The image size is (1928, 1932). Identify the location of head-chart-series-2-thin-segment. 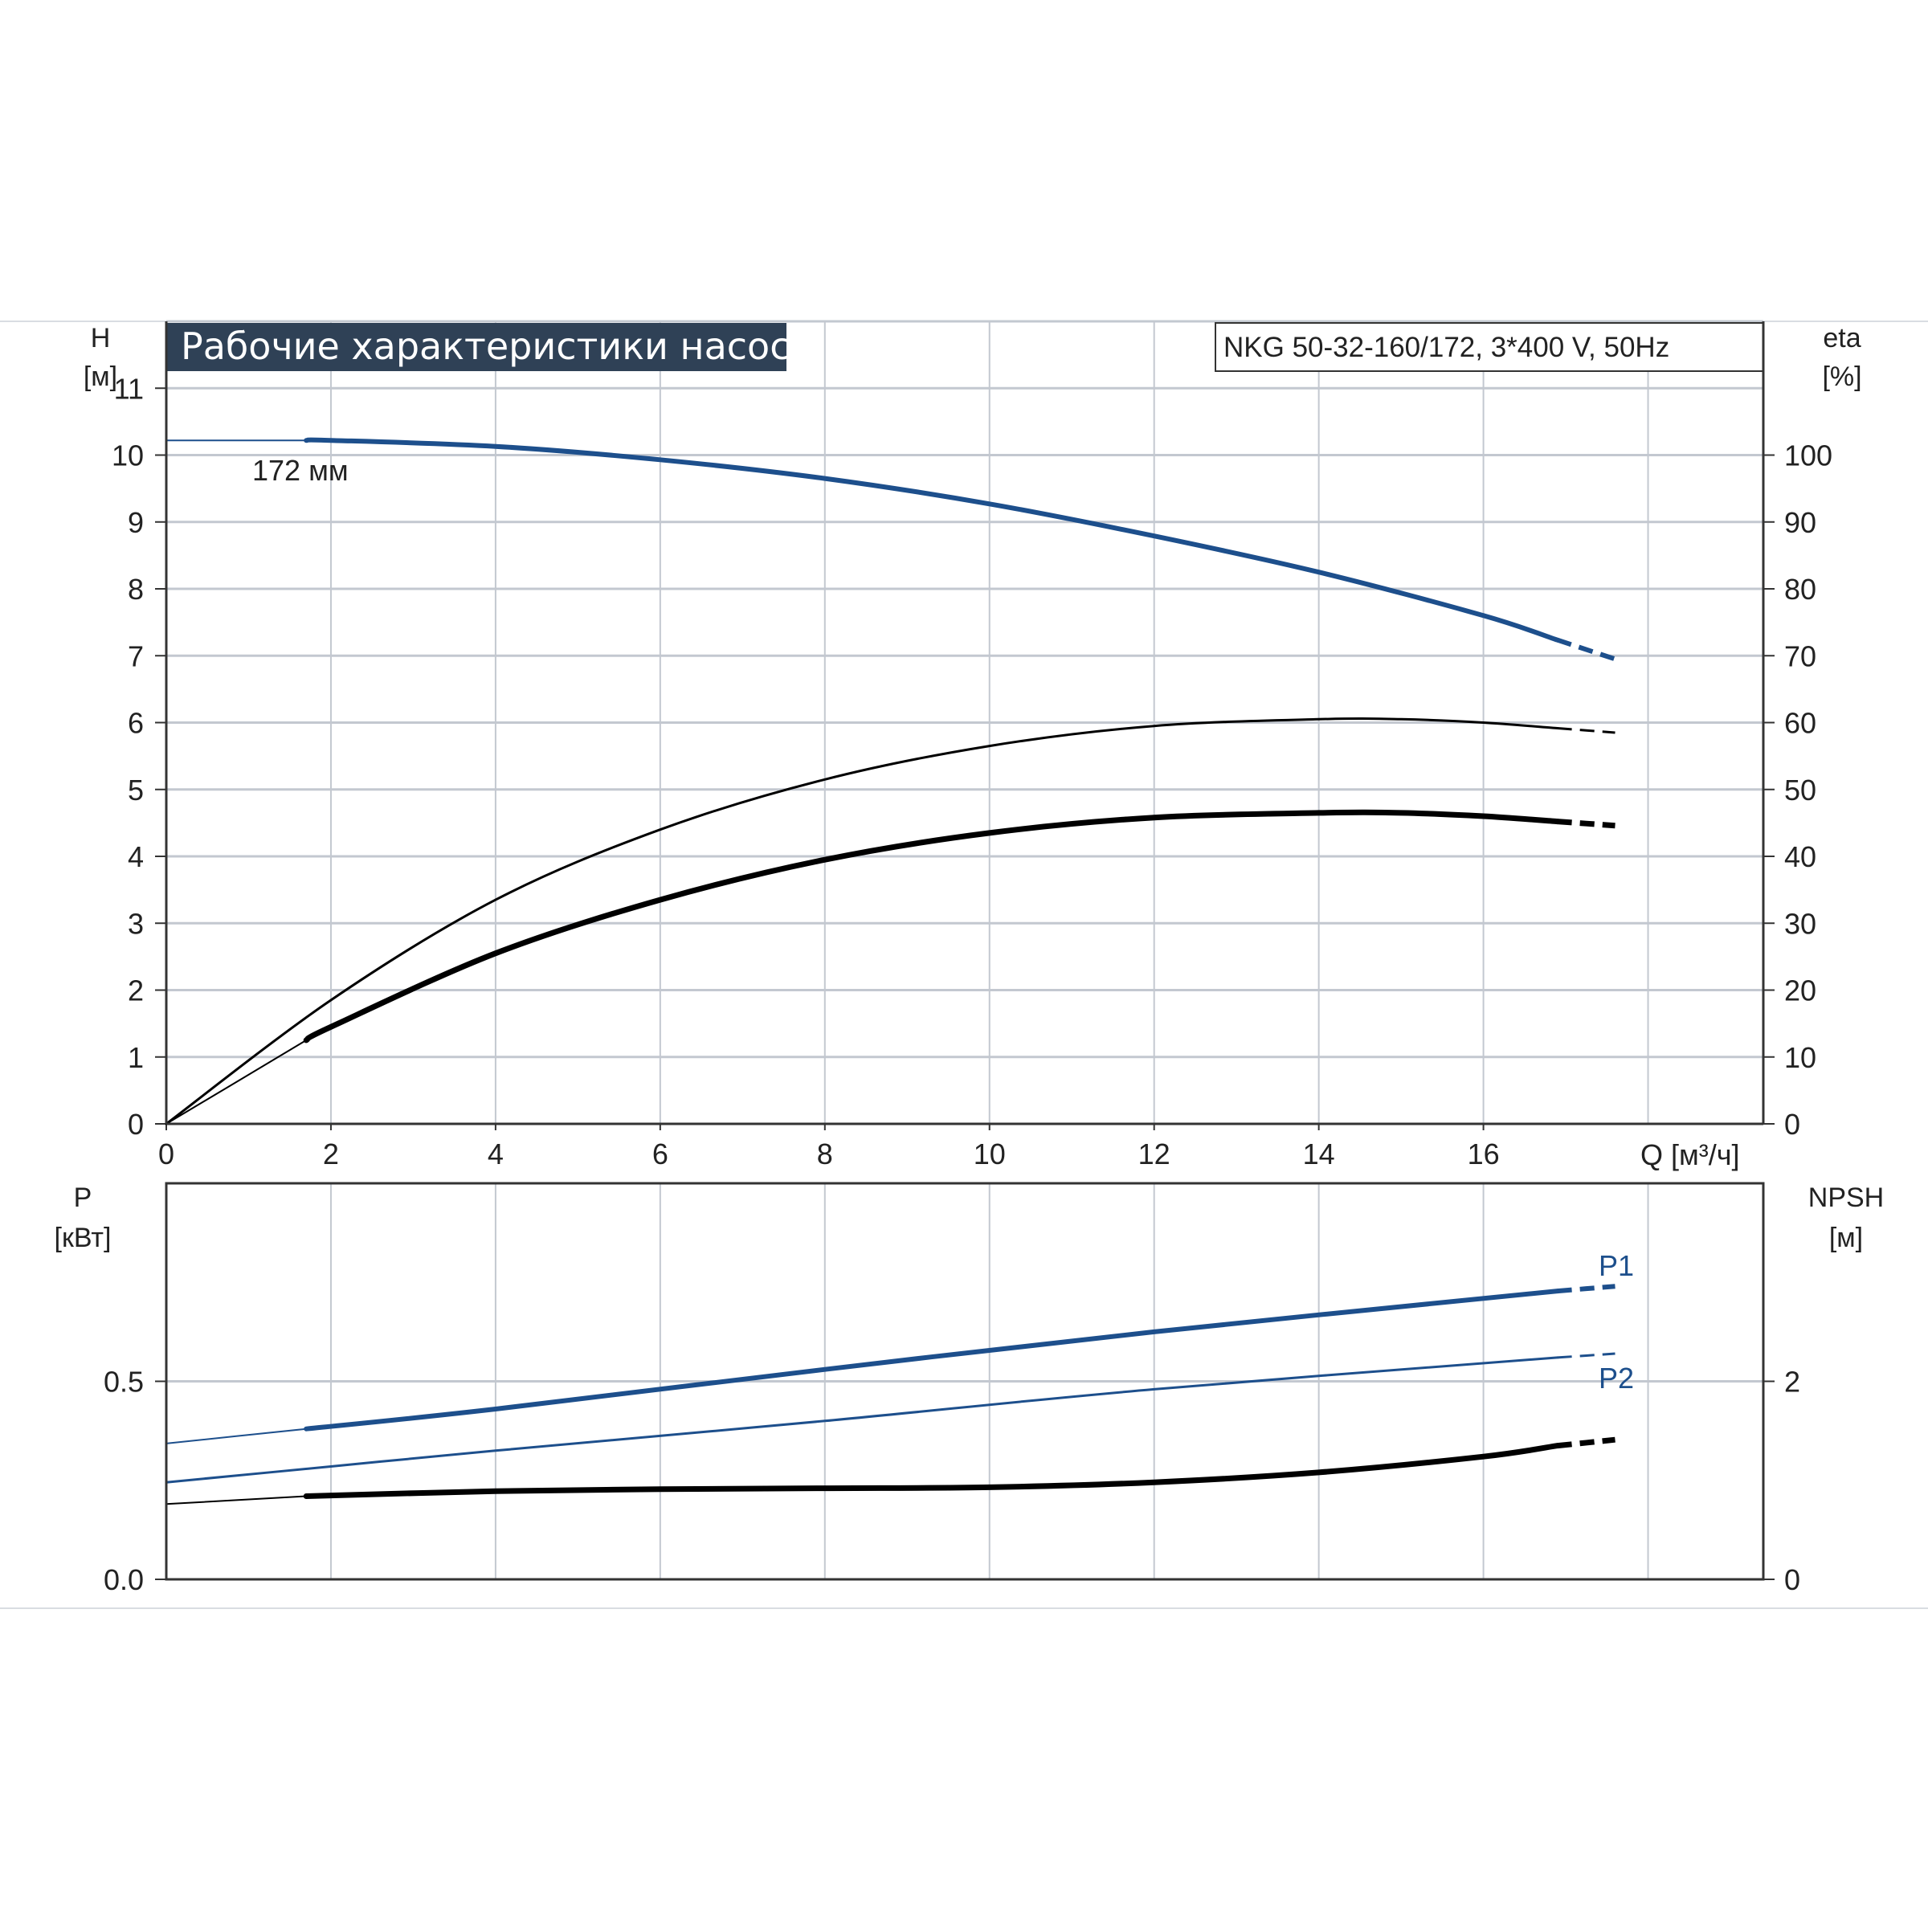
(236, 1082).